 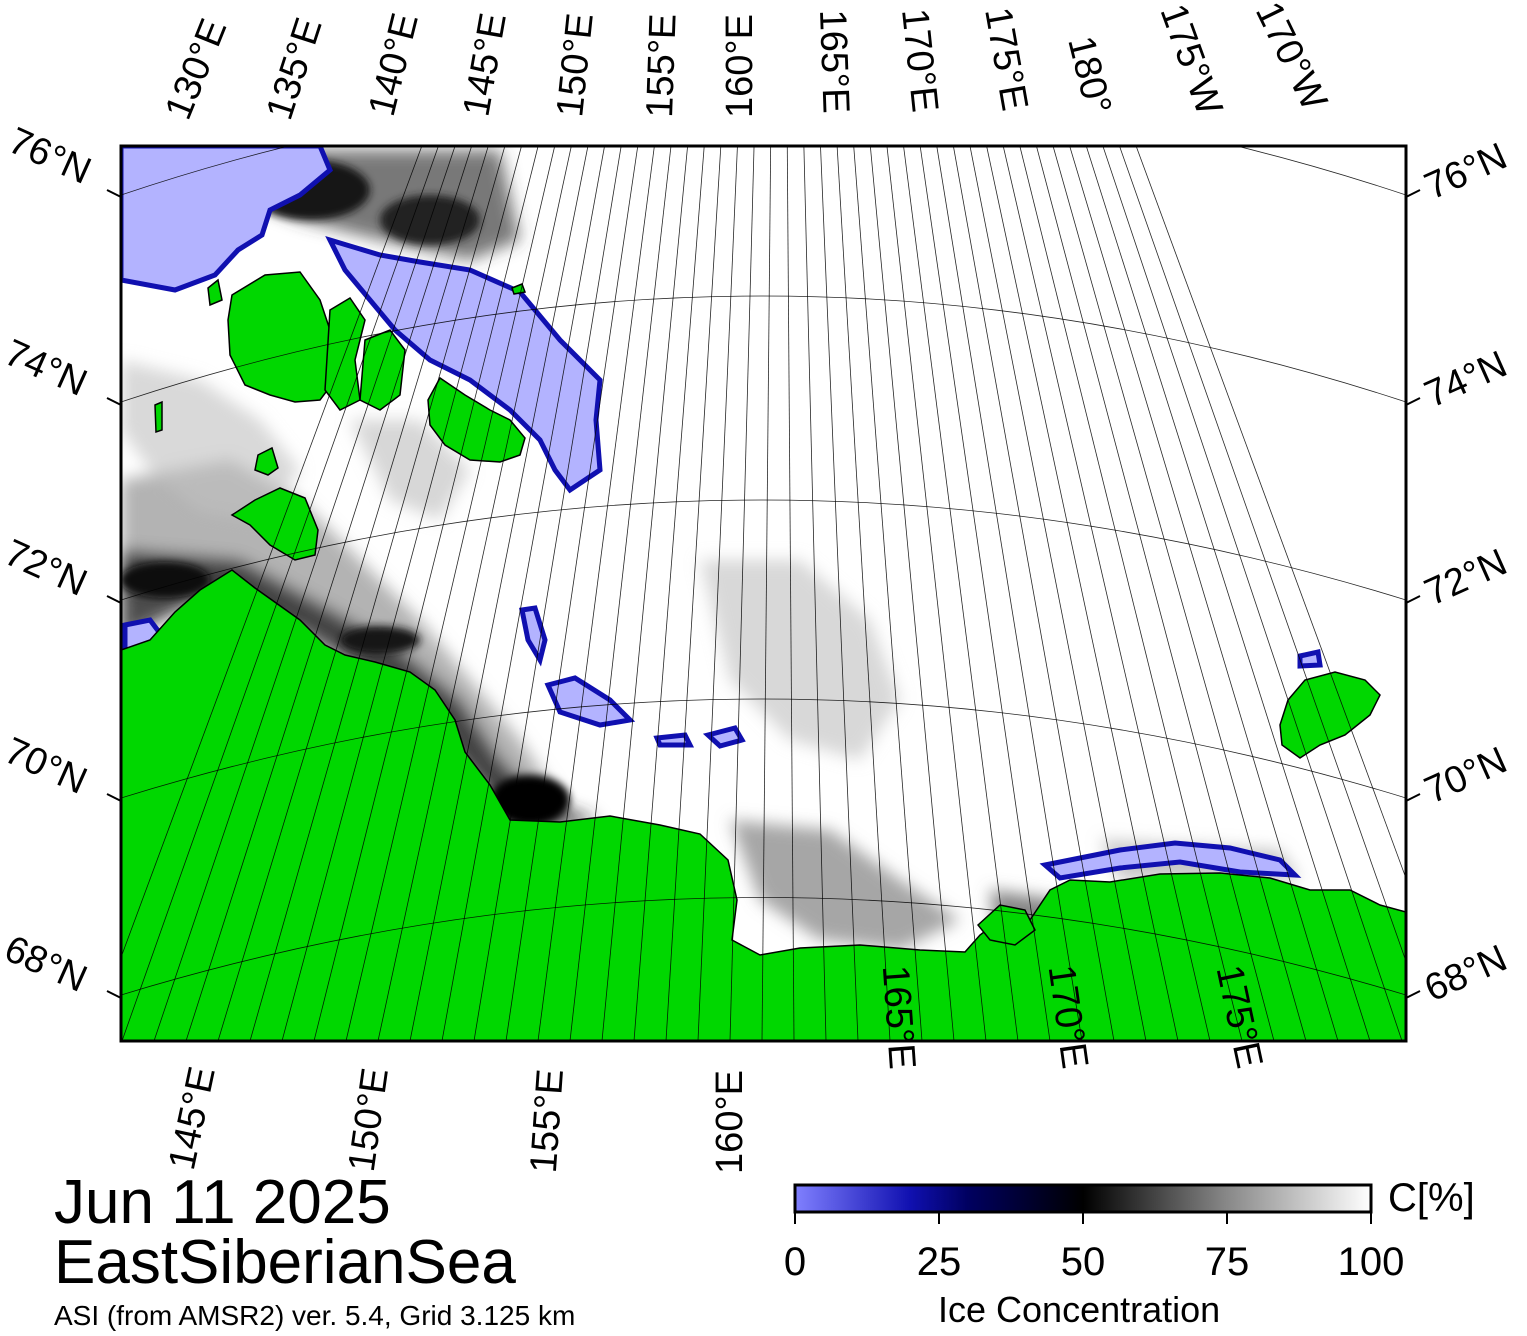 I want to click on top-lon-label: 155°E, so click(x=662, y=65).